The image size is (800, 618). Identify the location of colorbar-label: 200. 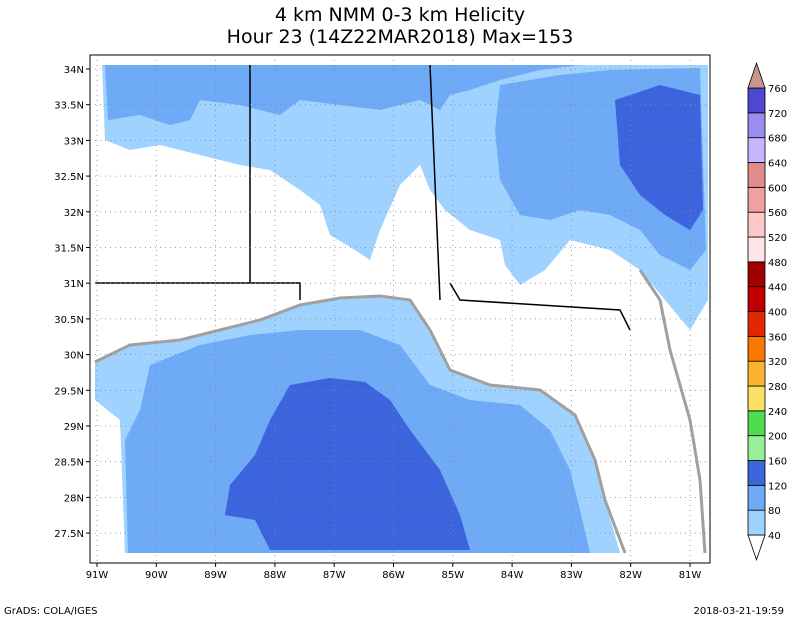
(777, 437).